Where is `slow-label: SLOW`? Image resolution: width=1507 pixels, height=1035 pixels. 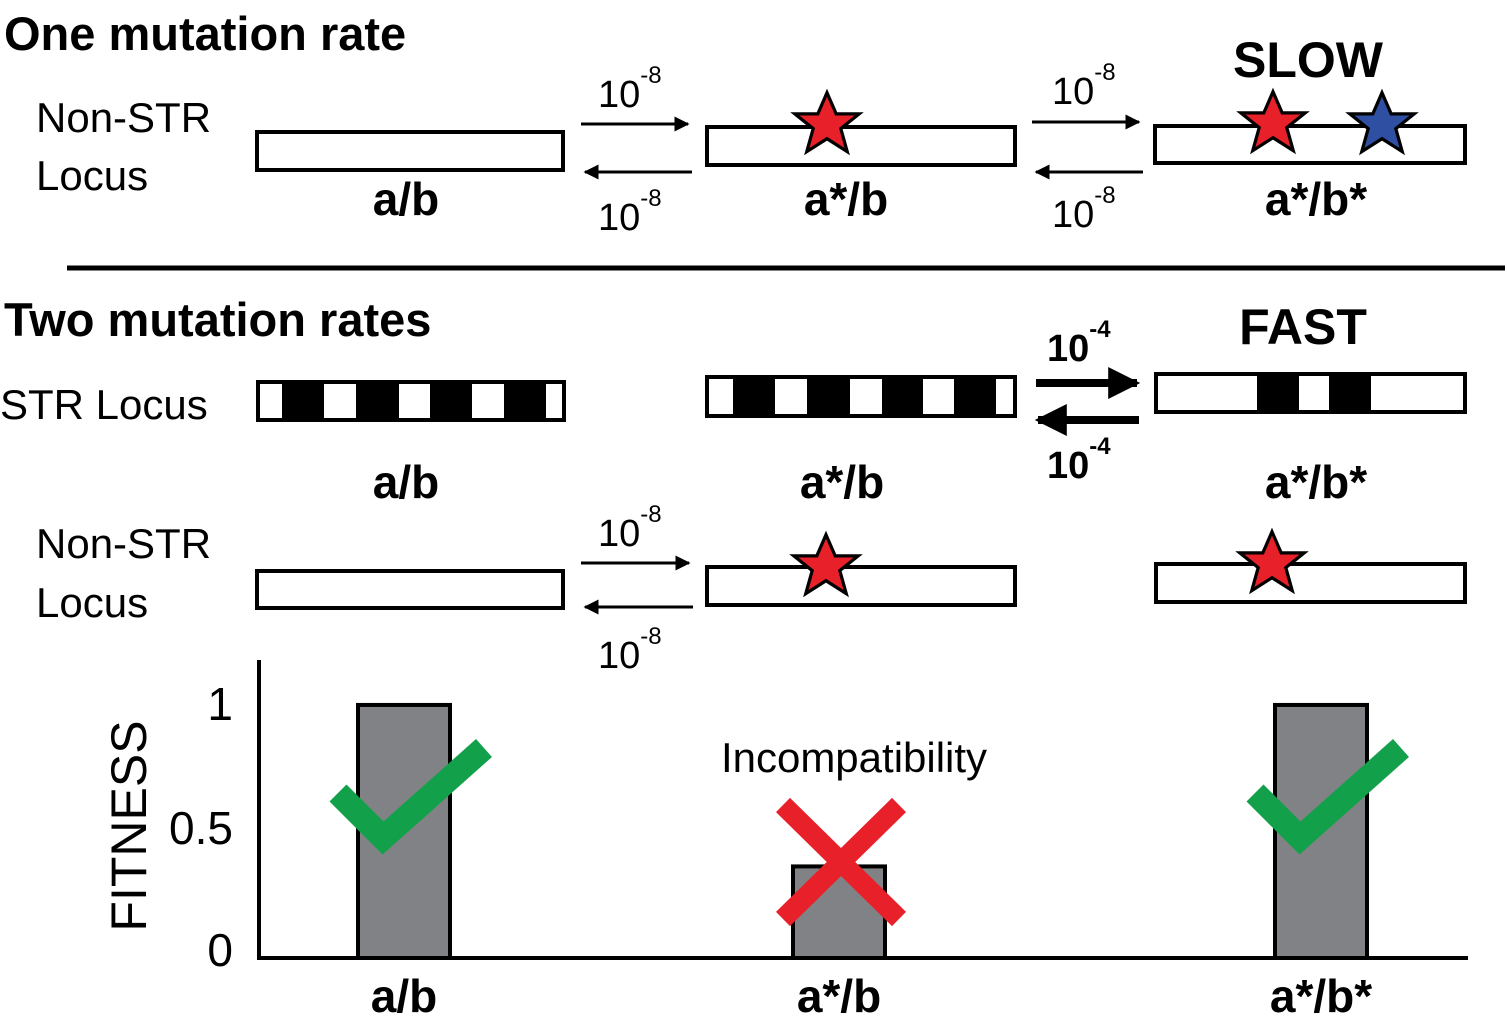
slow-label: SLOW is located at coordinates (1308, 60).